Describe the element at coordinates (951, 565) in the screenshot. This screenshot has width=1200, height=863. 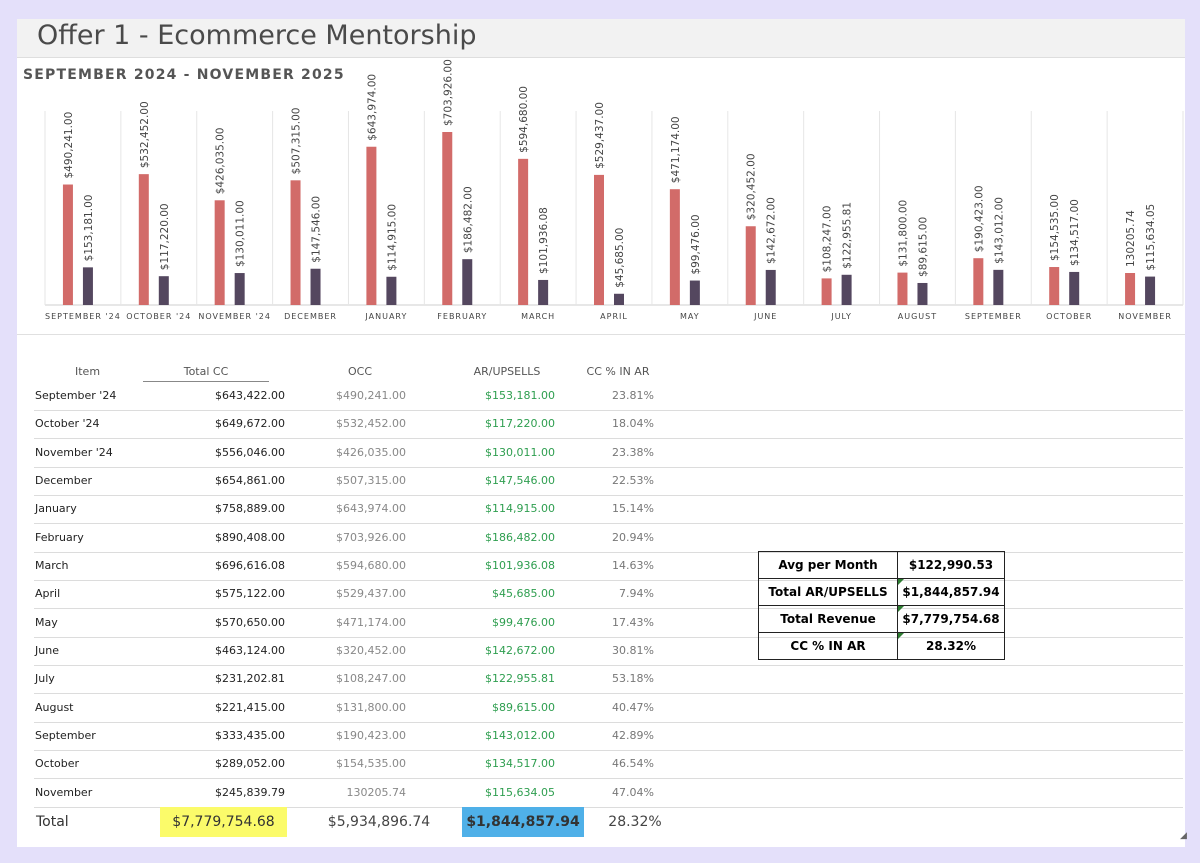
I see `summary-value: $122,990.53` at that location.